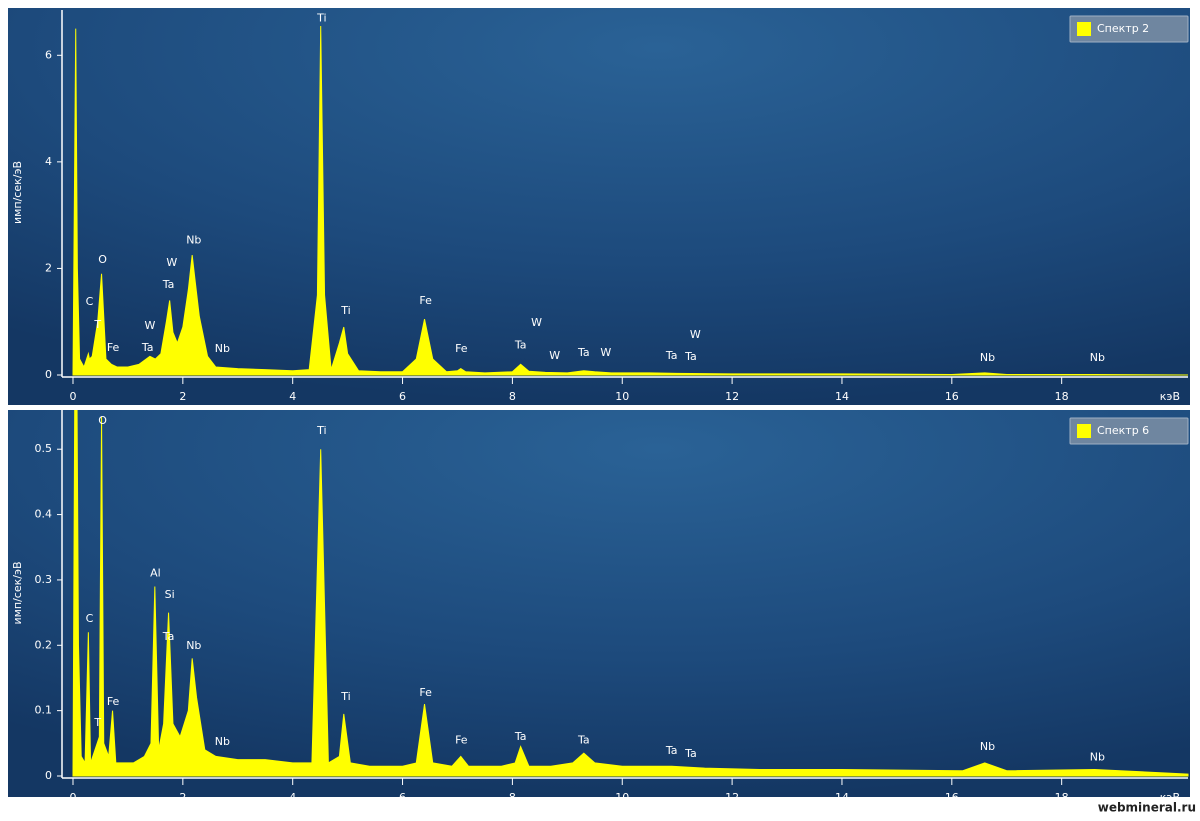 Image resolution: width=1200 pixels, height=821 pixels. What do you see at coordinates (44, 579) in the screenshot?
I see `y-tick-label: 0.3` at bounding box center [44, 579].